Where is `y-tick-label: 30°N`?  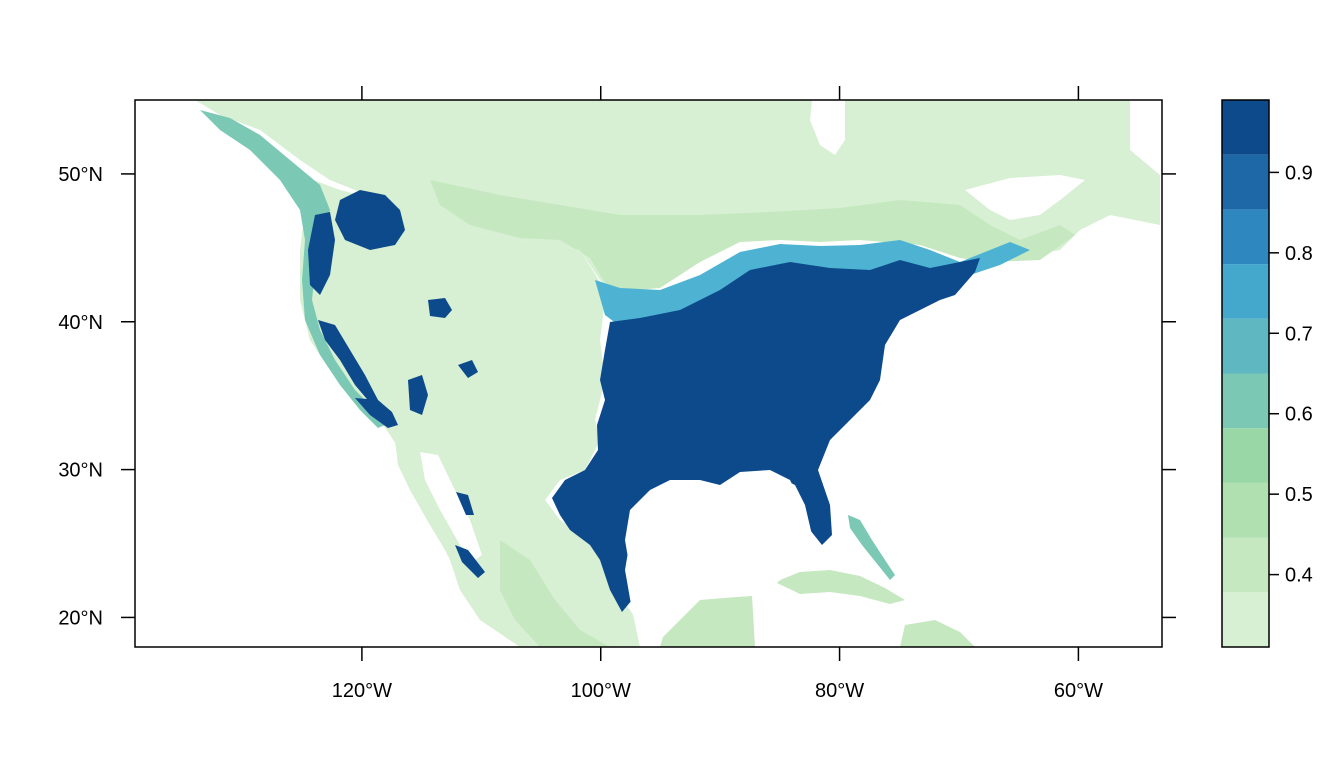
y-tick-label: 30°N is located at coordinates (80, 471).